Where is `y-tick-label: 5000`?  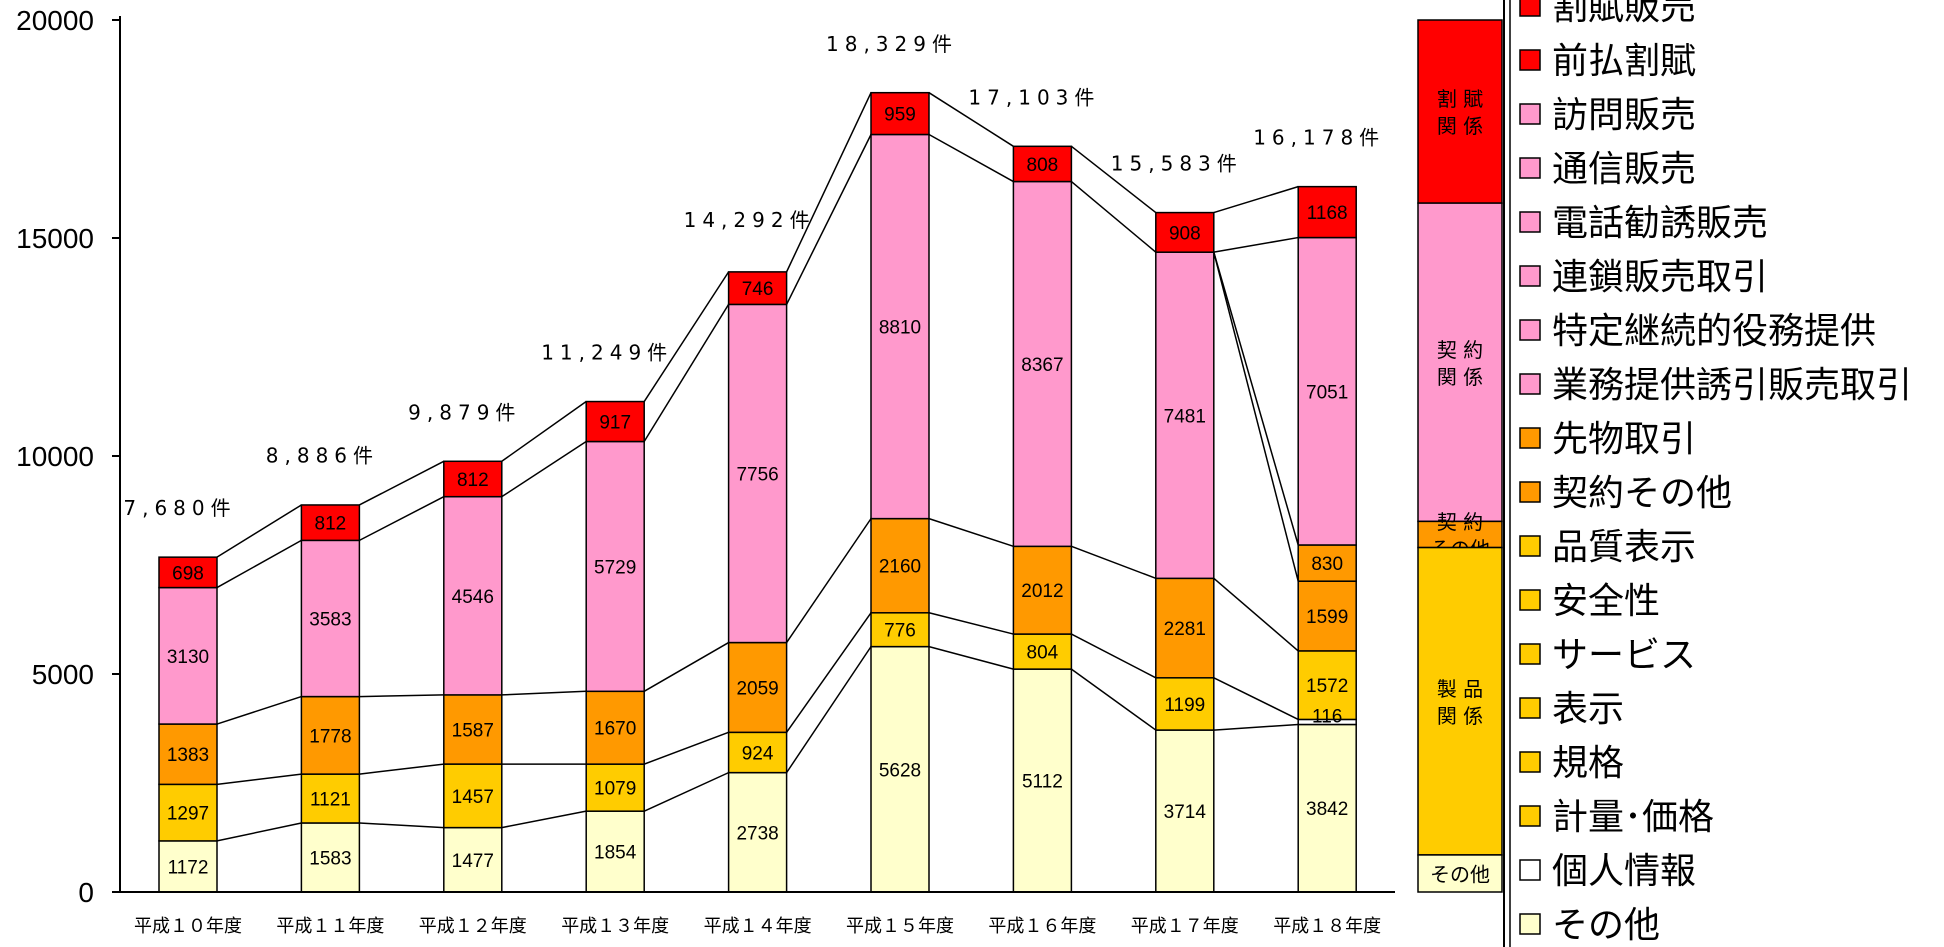
y-tick-label: 5000 is located at coordinates (63, 674).